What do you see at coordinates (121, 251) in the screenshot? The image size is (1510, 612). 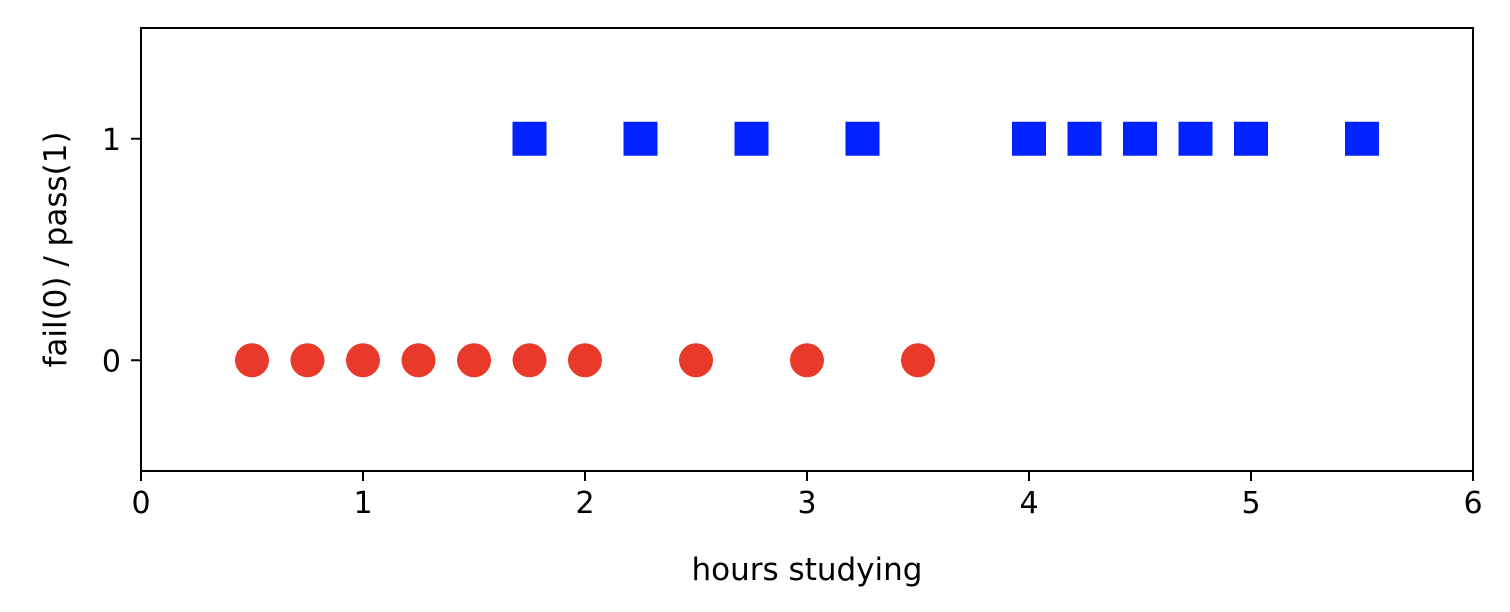 I see `y-axis-ticks: 01` at bounding box center [121, 251].